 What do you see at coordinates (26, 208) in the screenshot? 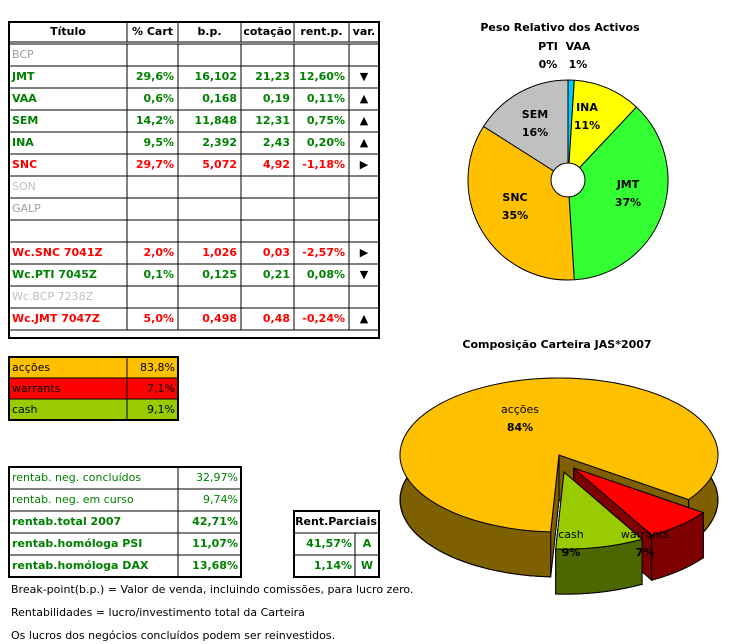
I see `row-title: GALP` at bounding box center [26, 208].